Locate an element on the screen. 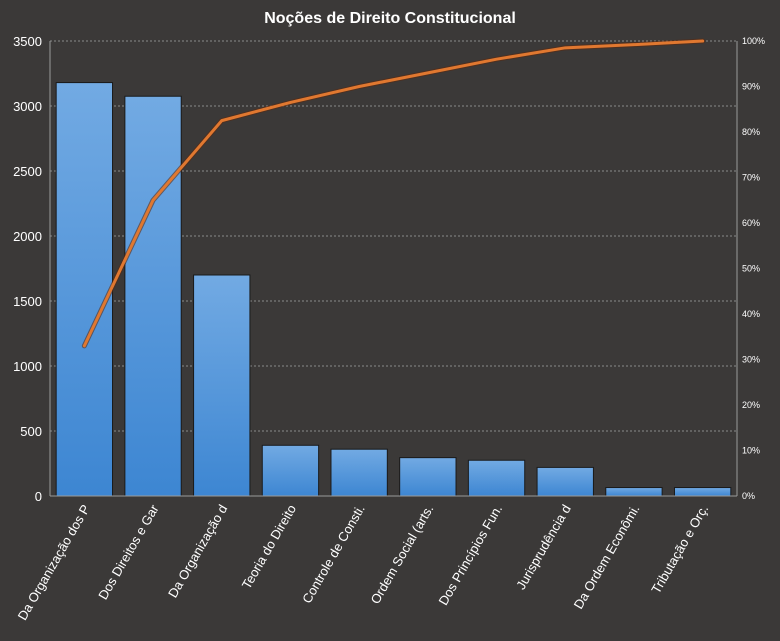  y2-tick-label: 30% is located at coordinates (751, 360).